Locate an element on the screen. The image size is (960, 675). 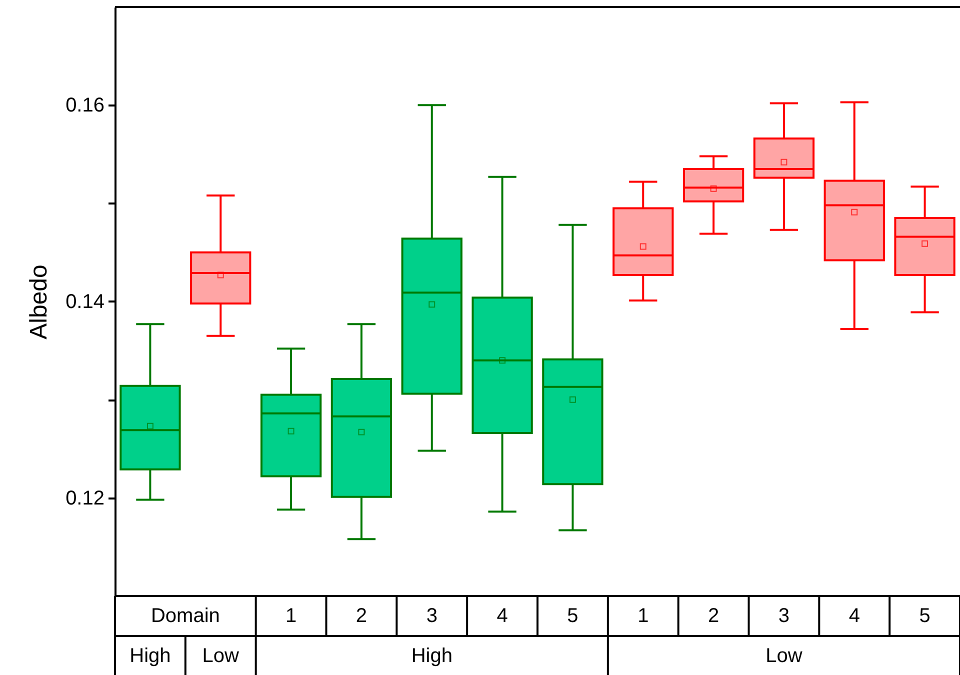
text: Domain is located at coordinates (185, 616).